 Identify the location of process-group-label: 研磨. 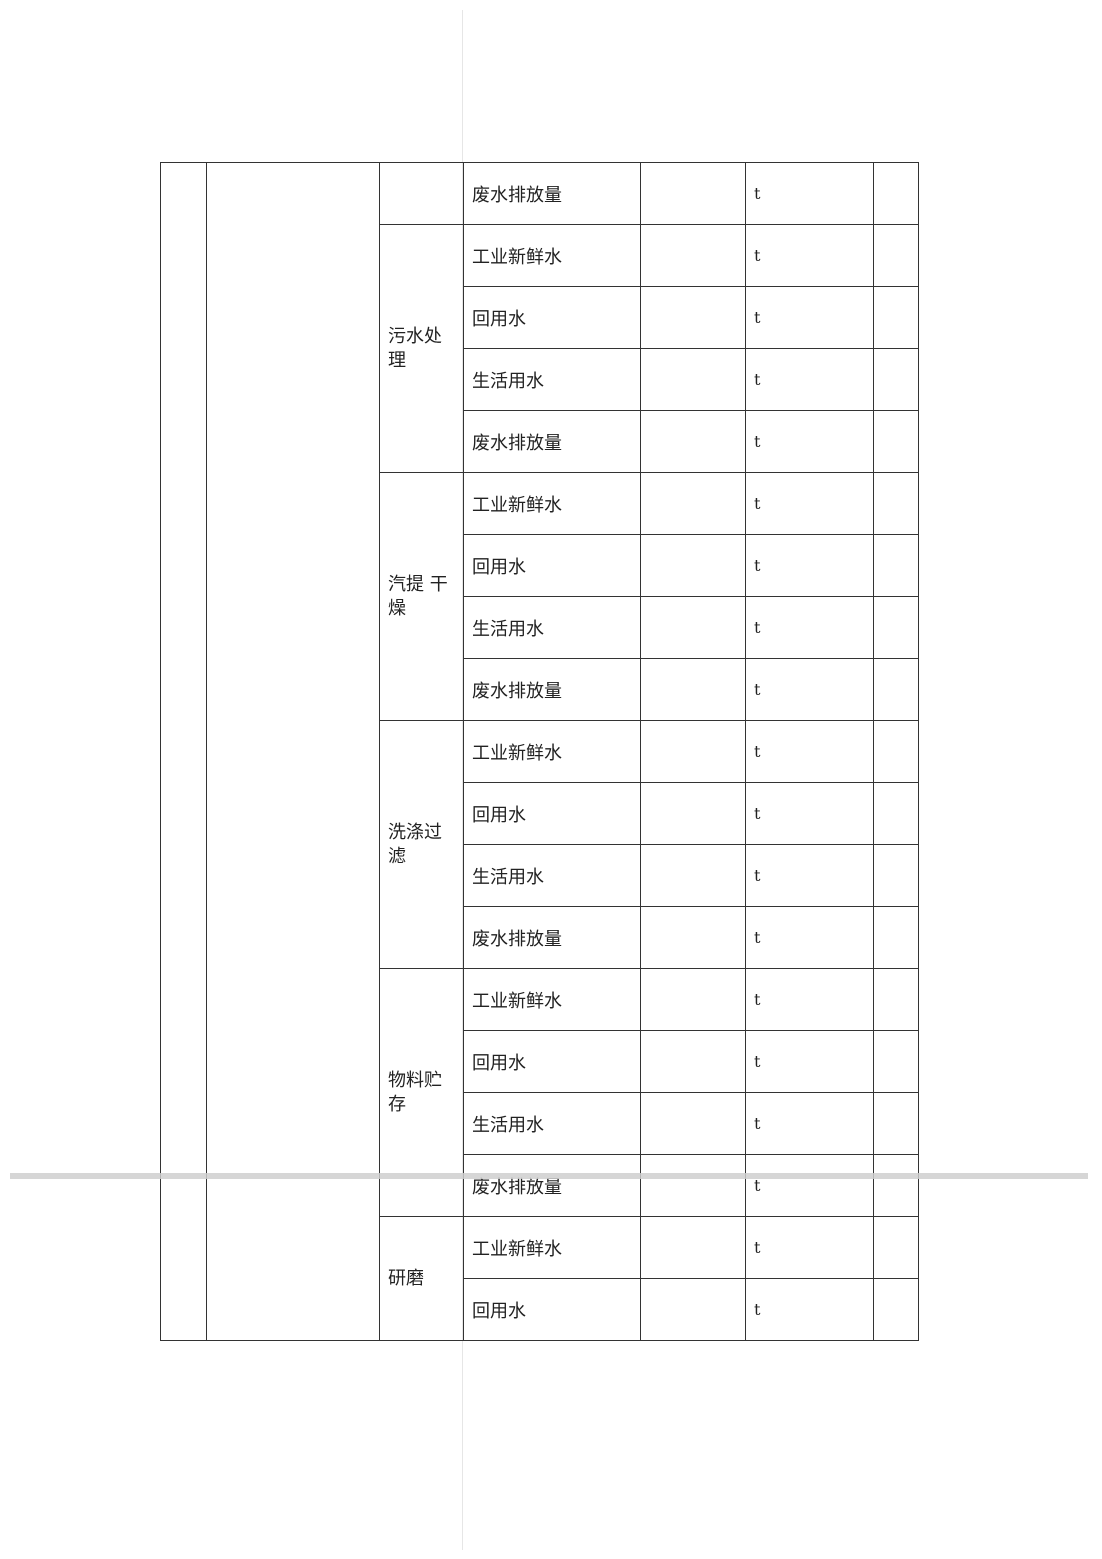
(421, 1278).